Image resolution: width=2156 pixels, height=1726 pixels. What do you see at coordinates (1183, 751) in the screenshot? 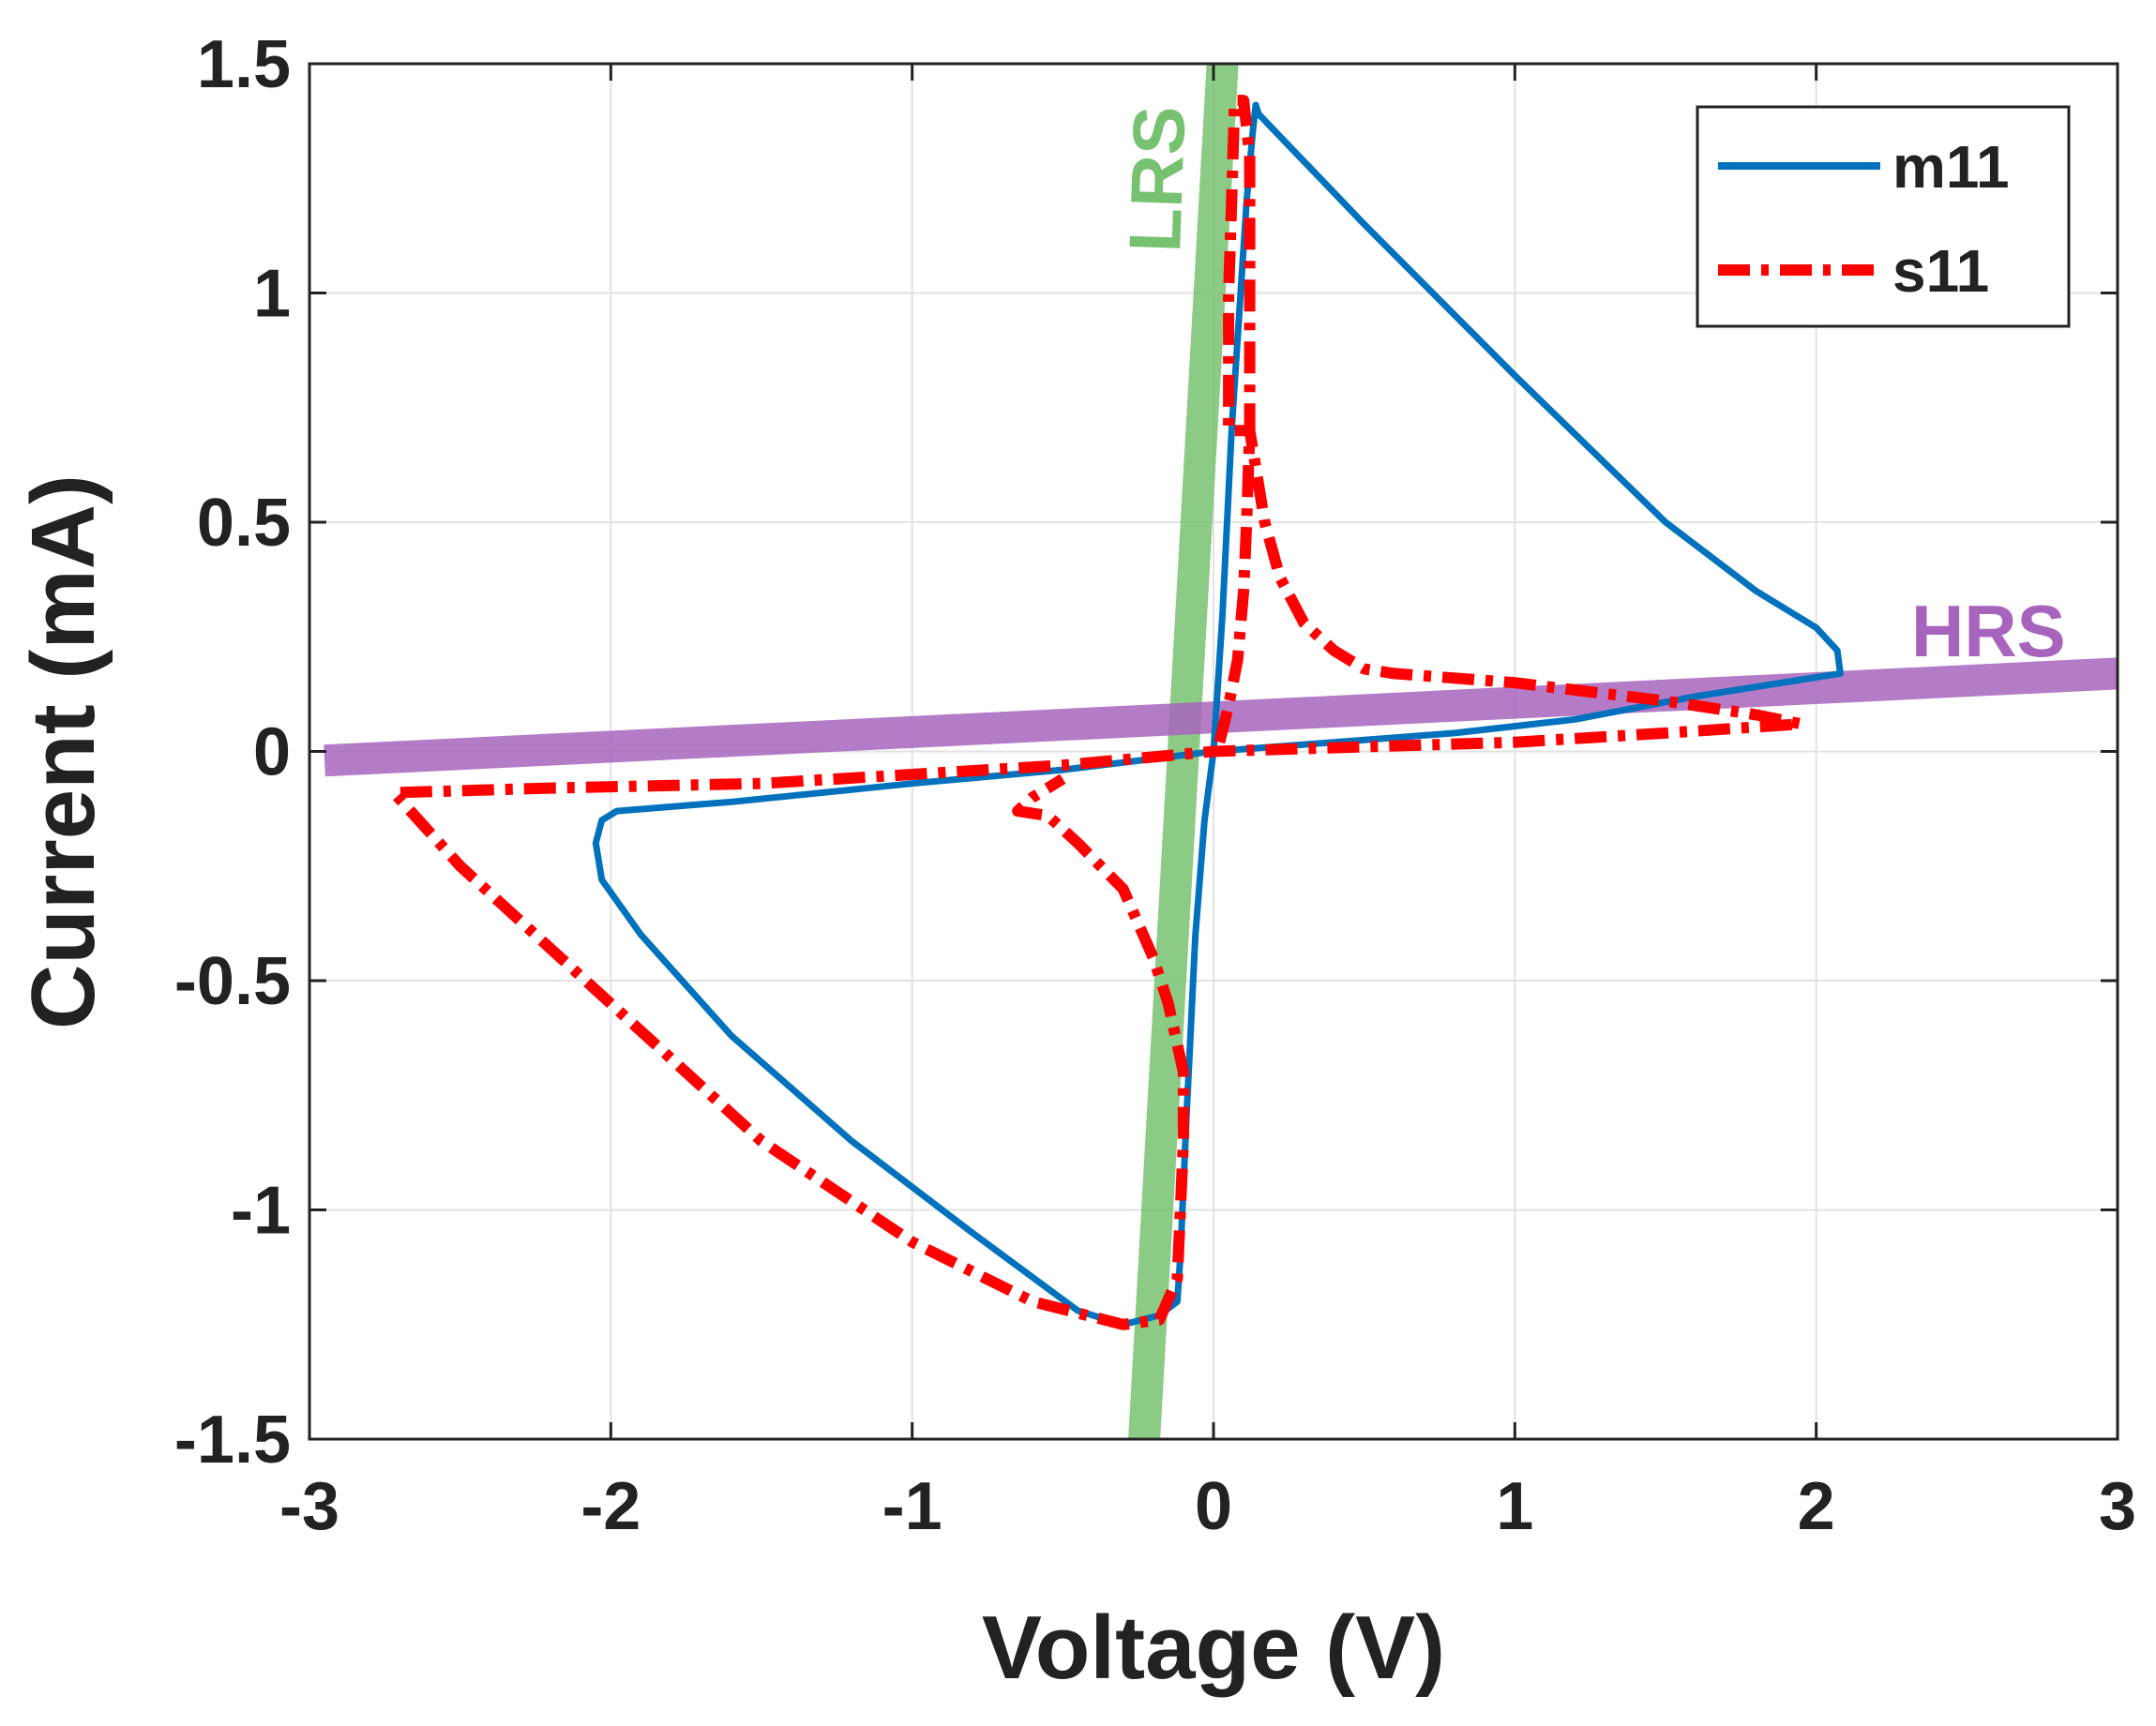
I see `band-lrs` at bounding box center [1183, 751].